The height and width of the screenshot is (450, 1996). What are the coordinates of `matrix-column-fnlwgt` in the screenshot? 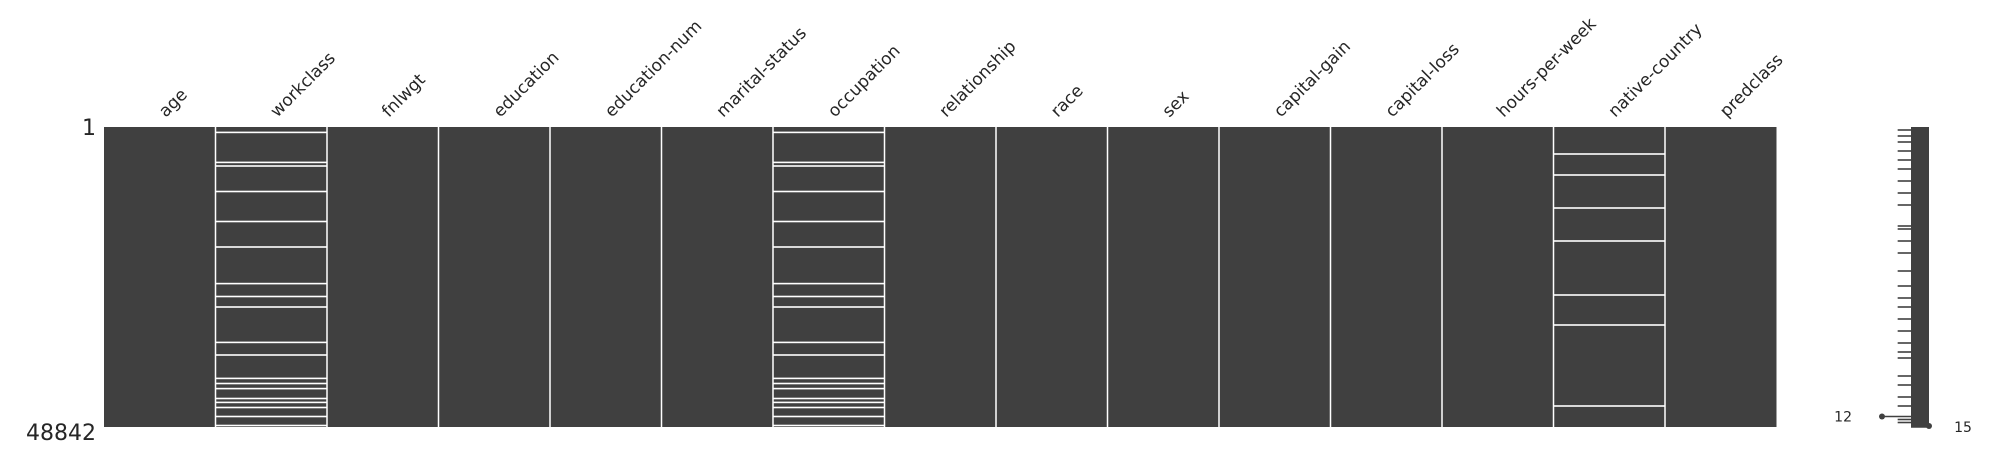 It's located at (383, 277).